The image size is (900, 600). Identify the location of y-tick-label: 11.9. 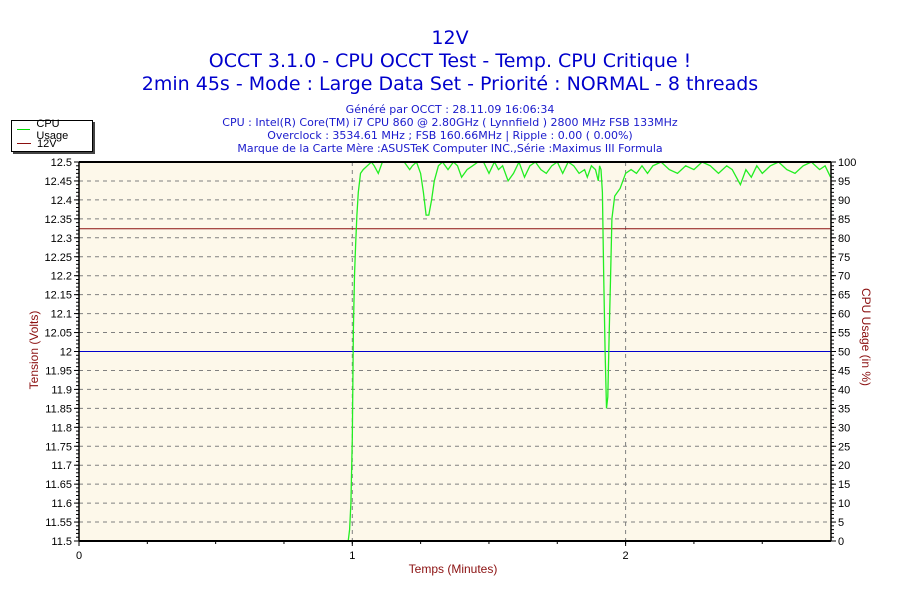
(61, 390).